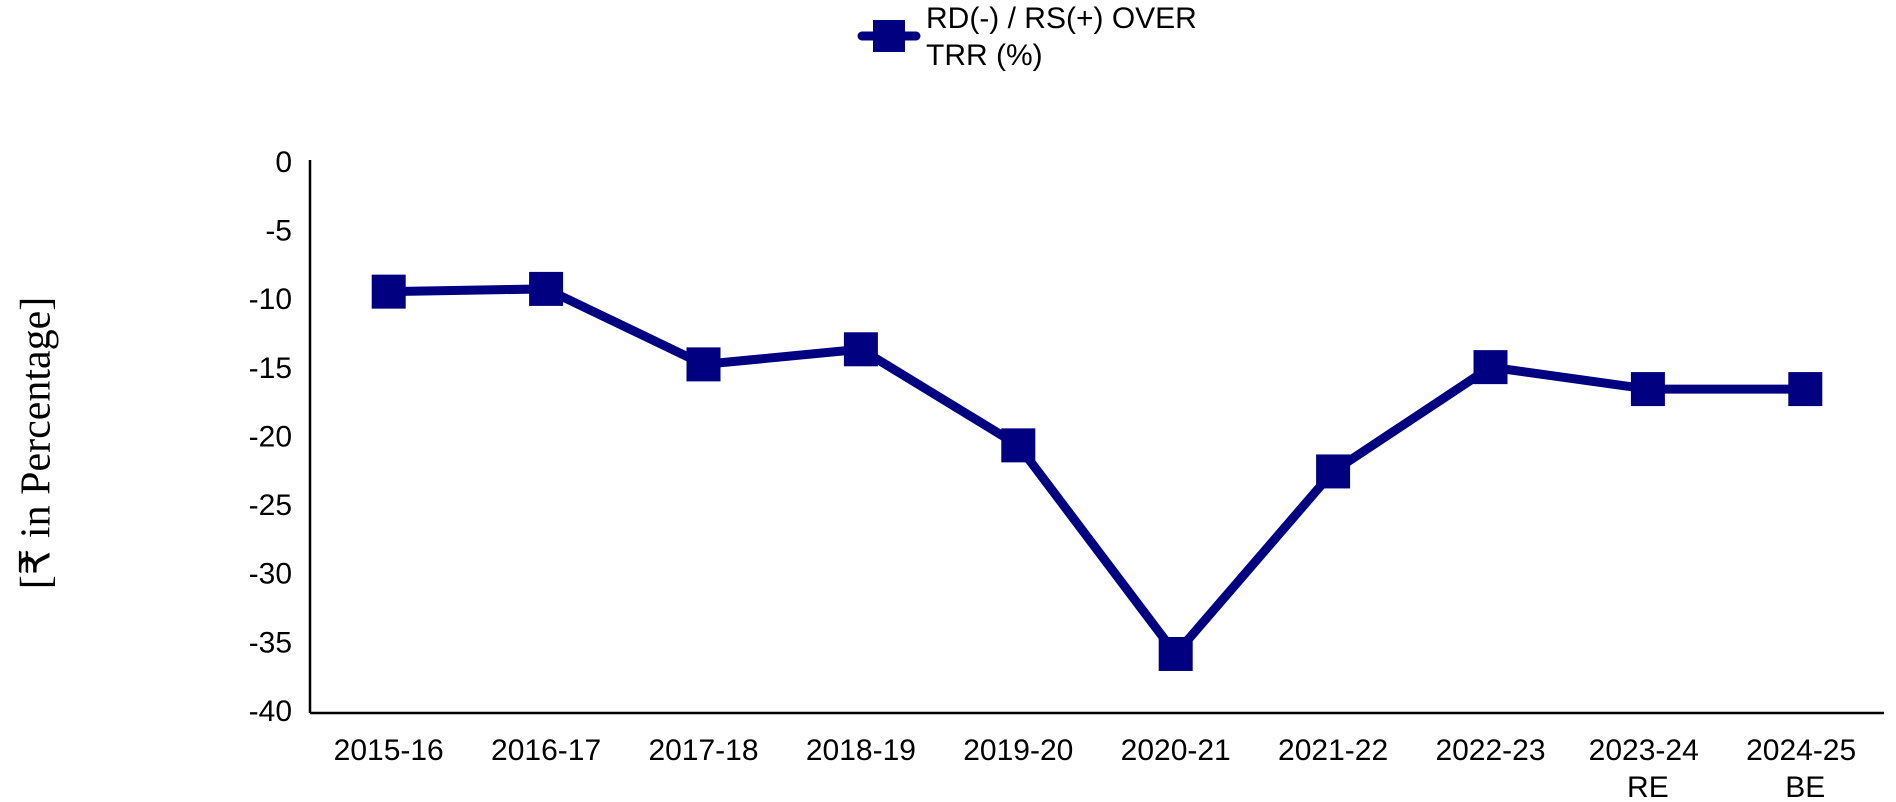  Describe the element at coordinates (703, 750) in the screenshot. I see `x-tick-label: 2017-18` at that location.